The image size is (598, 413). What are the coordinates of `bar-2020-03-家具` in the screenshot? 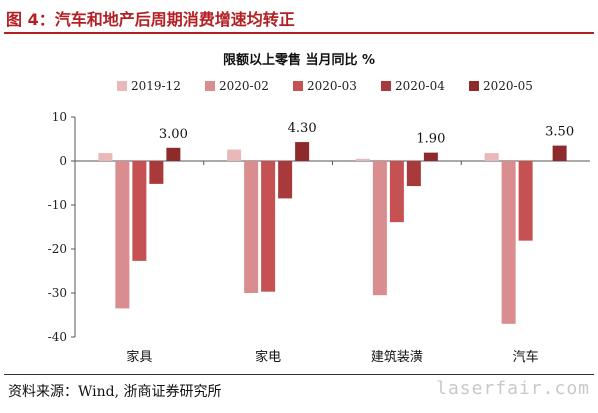 It's located at (139, 211).